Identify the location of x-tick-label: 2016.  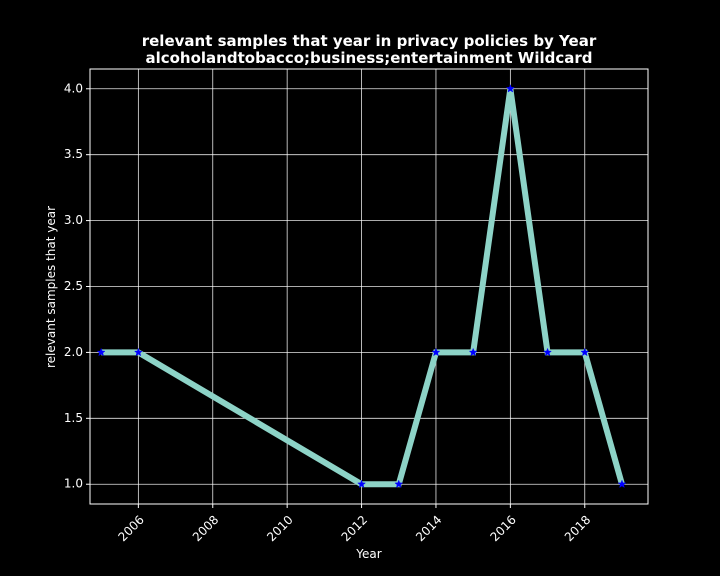
(502, 528).